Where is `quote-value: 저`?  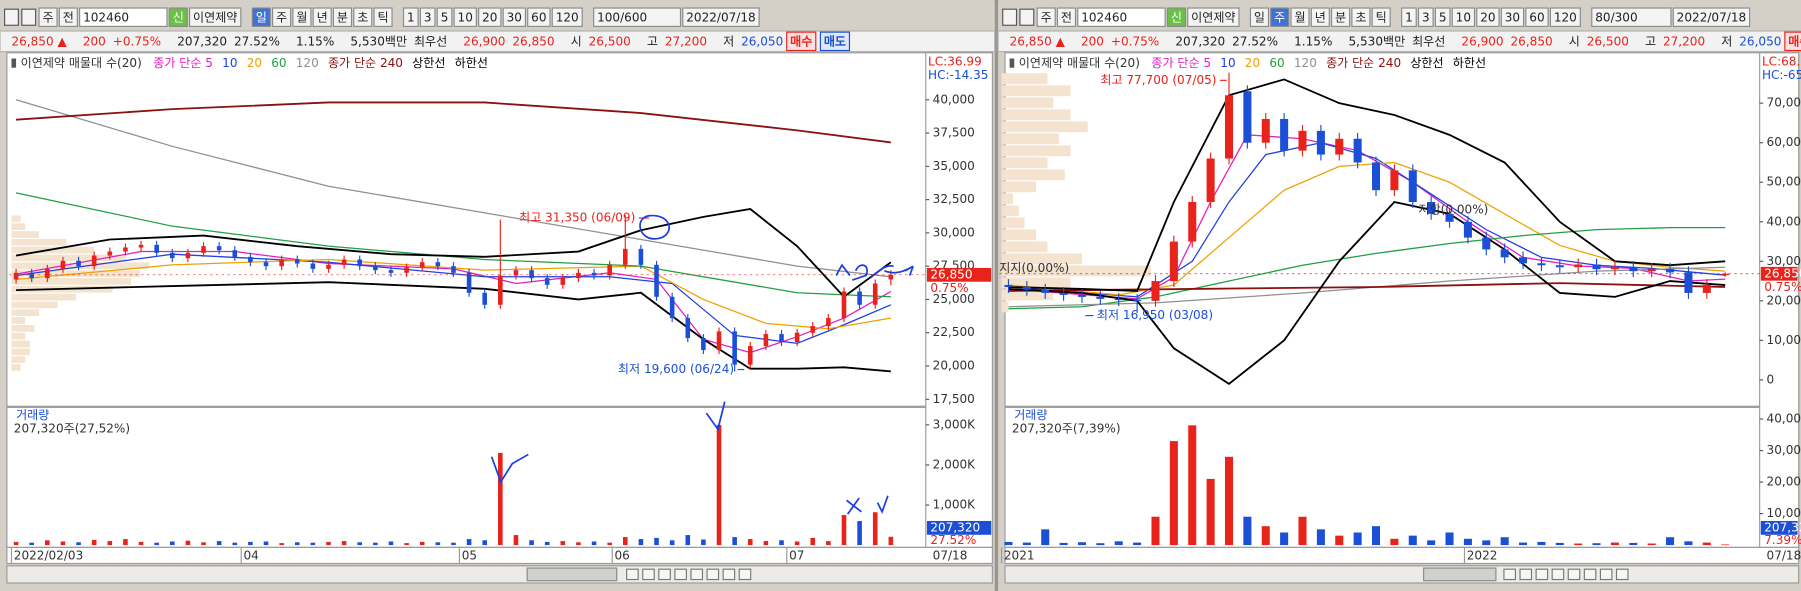 quote-value: 저 is located at coordinates (728, 41).